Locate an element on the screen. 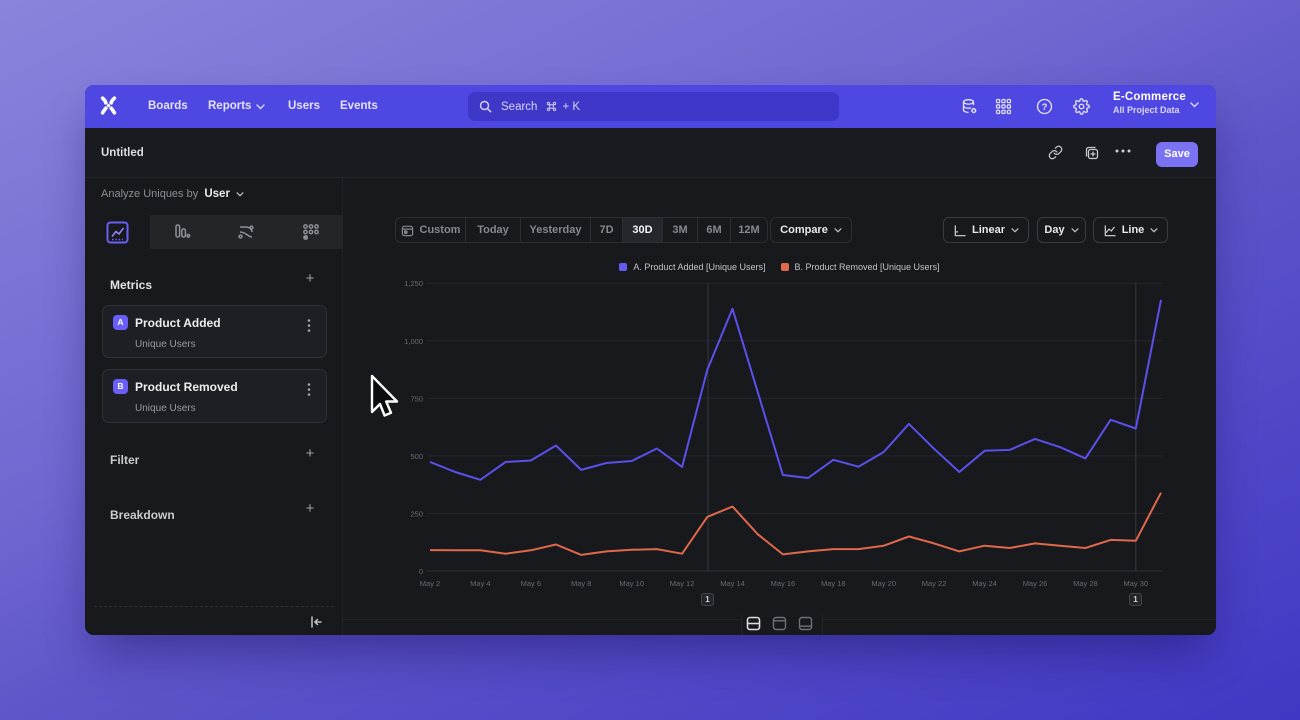  svg-text: May 28 is located at coordinates (1085, 583).